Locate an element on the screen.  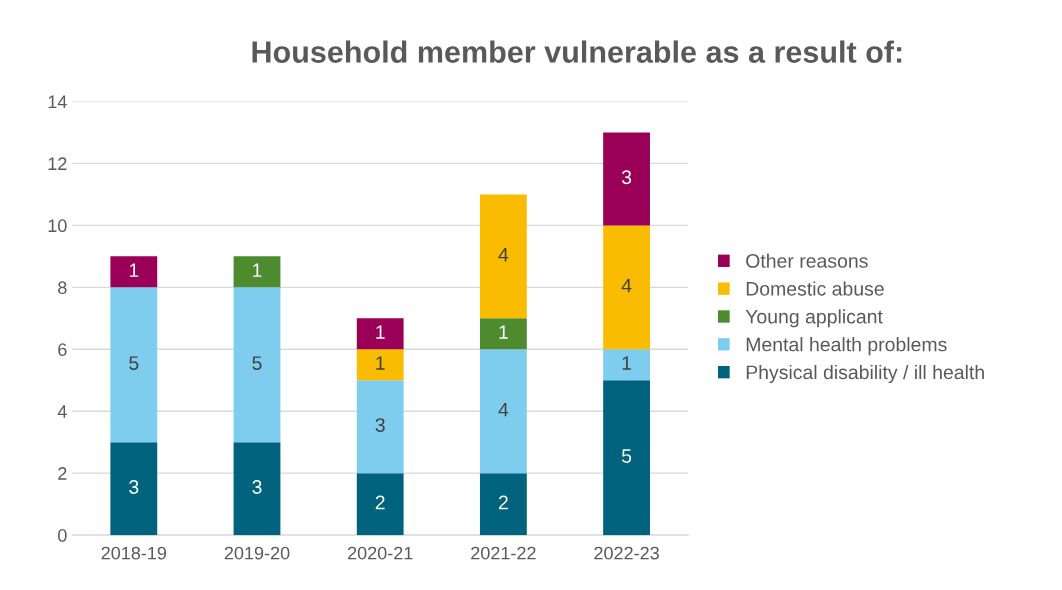
chart-title: Household member vulnerable as a result of: is located at coordinates (577, 51).